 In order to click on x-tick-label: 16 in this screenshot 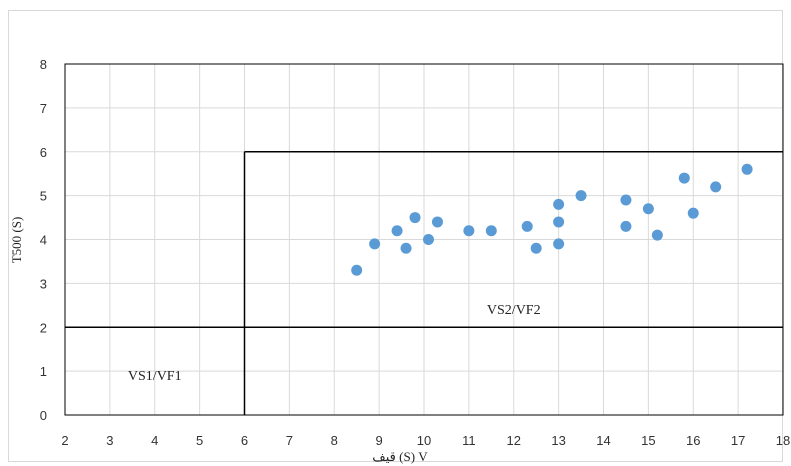, I will do `click(693, 440)`.